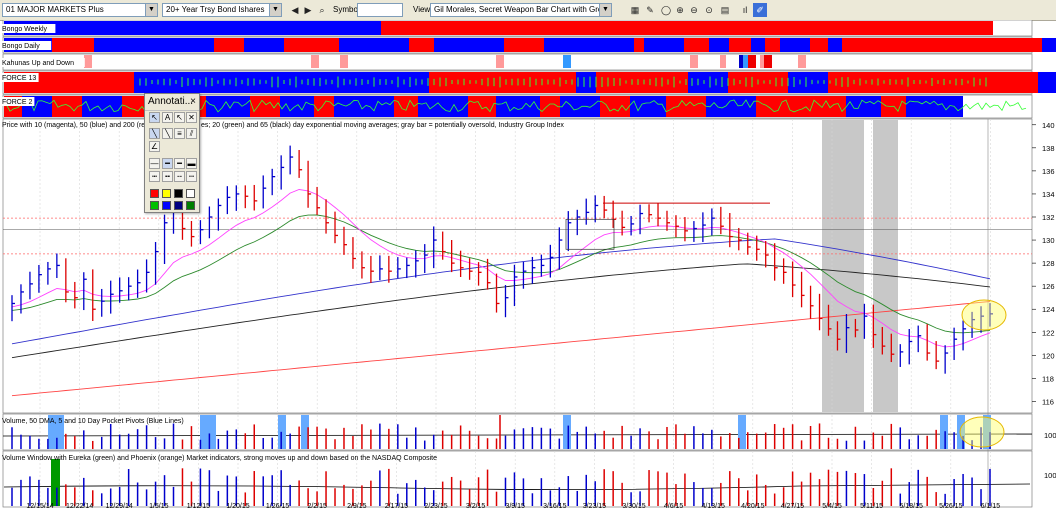  I want to click on color-swatch-red, so click(154, 193).